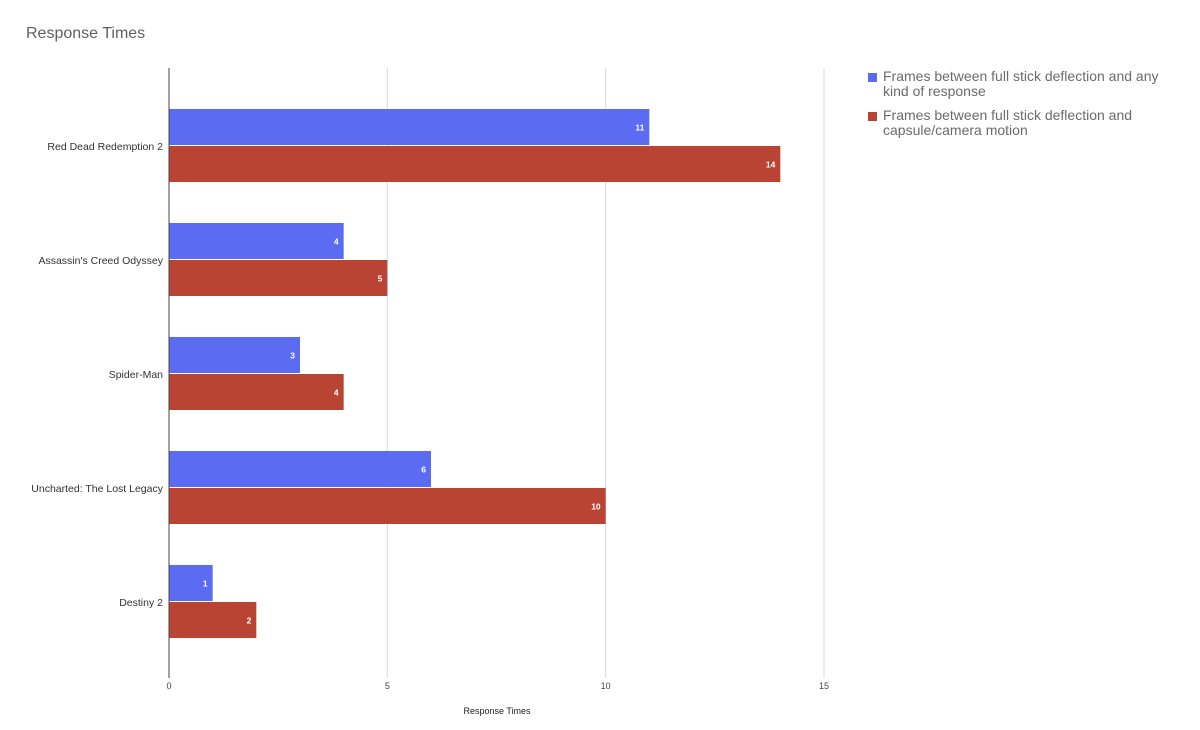 The image size is (1200, 730). I want to click on x-axis-title: Response Times, so click(497, 711).